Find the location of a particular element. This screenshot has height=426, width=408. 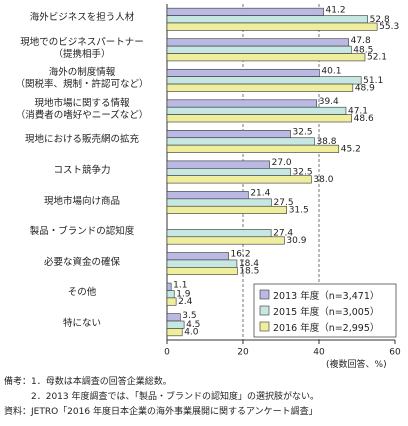

legend-box is located at coordinates (325, 310).